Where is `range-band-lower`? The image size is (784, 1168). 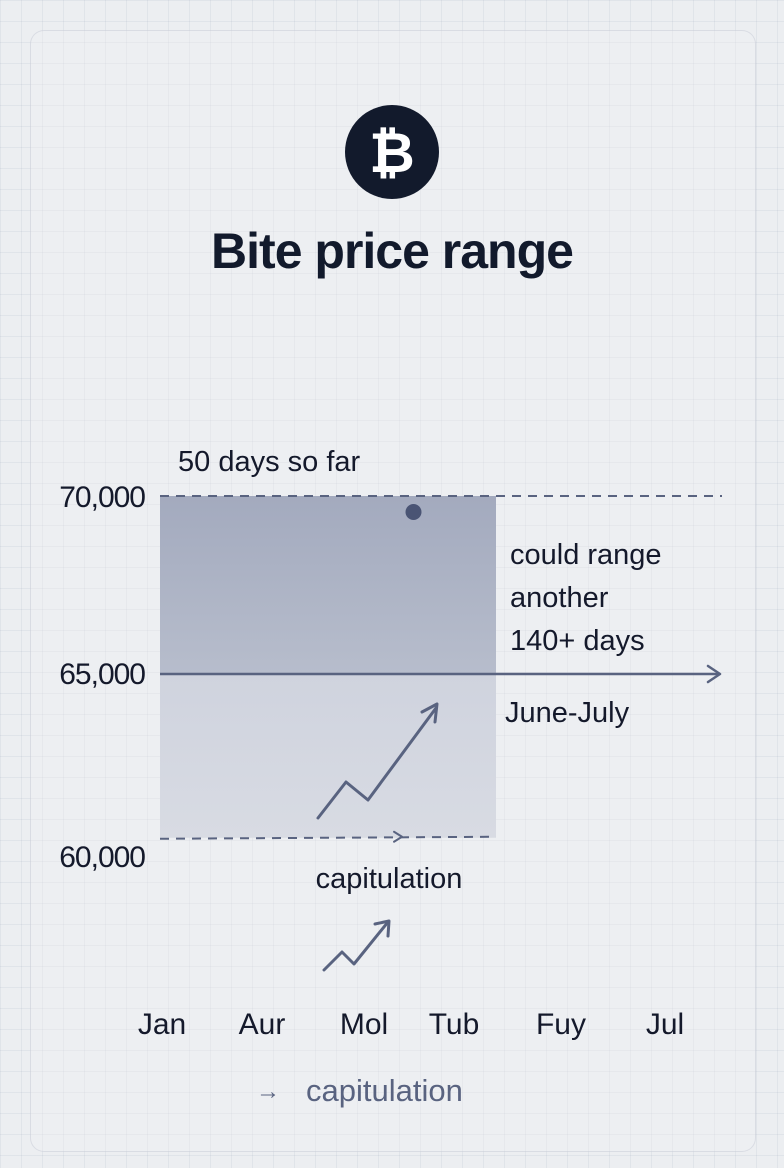
range-band-lower is located at coordinates (328, 756).